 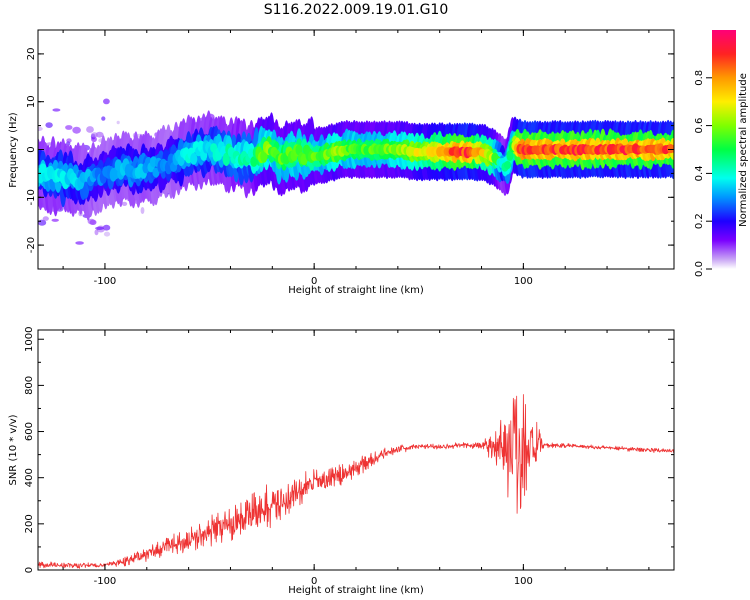 I want to click on snr-y-tick-label: 800, so click(x=29, y=385).